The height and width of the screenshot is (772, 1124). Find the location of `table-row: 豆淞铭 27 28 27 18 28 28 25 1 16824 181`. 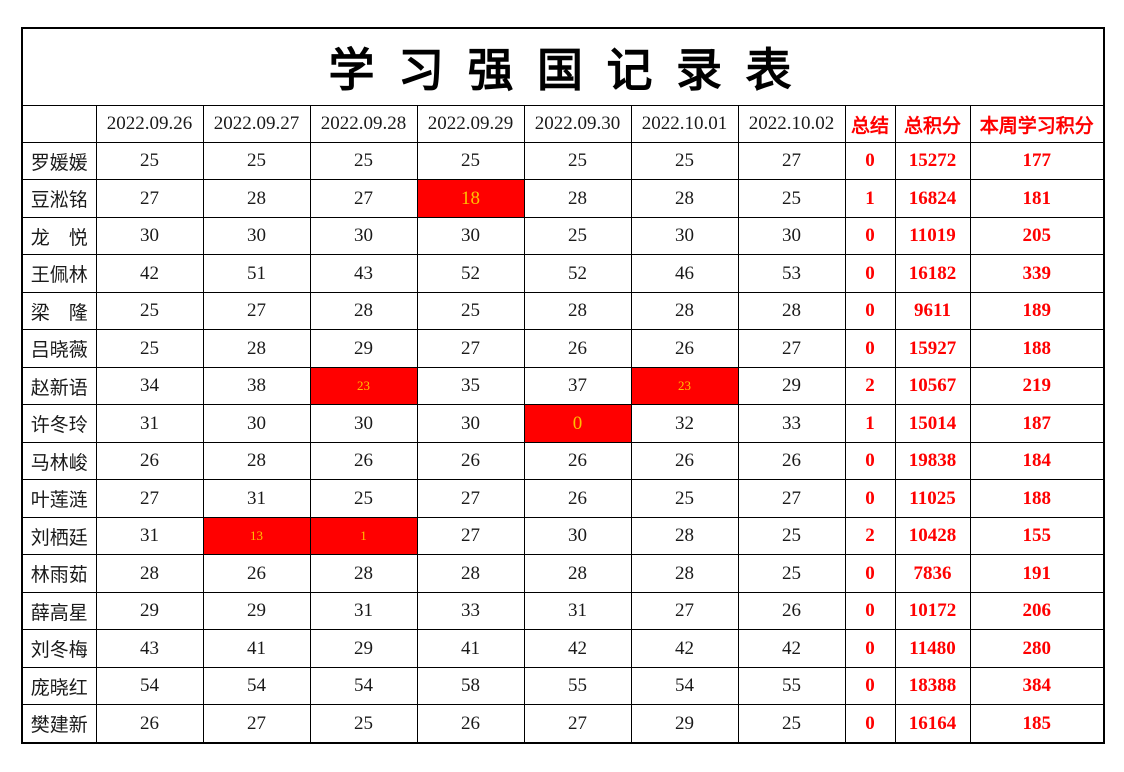

table-row: 豆淞铭 27 28 27 18 28 28 25 1 16824 181 is located at coordinates (563, 198).